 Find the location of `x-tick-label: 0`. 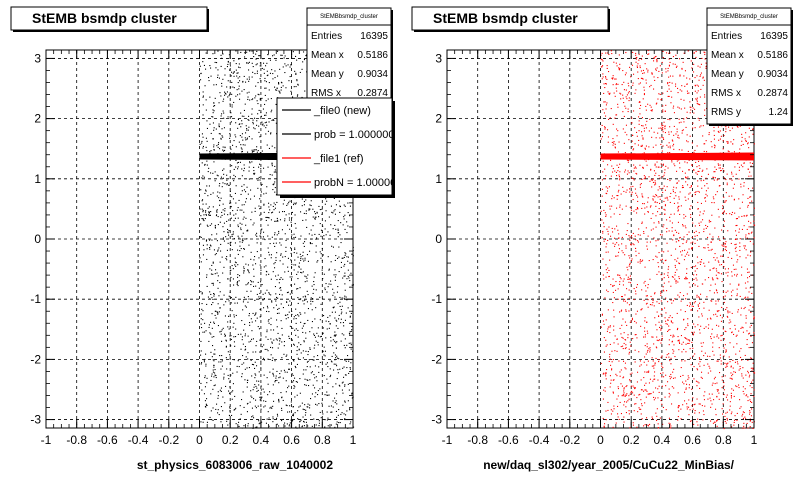

x-tick-label: 0 is located at coordinates (199, 440).